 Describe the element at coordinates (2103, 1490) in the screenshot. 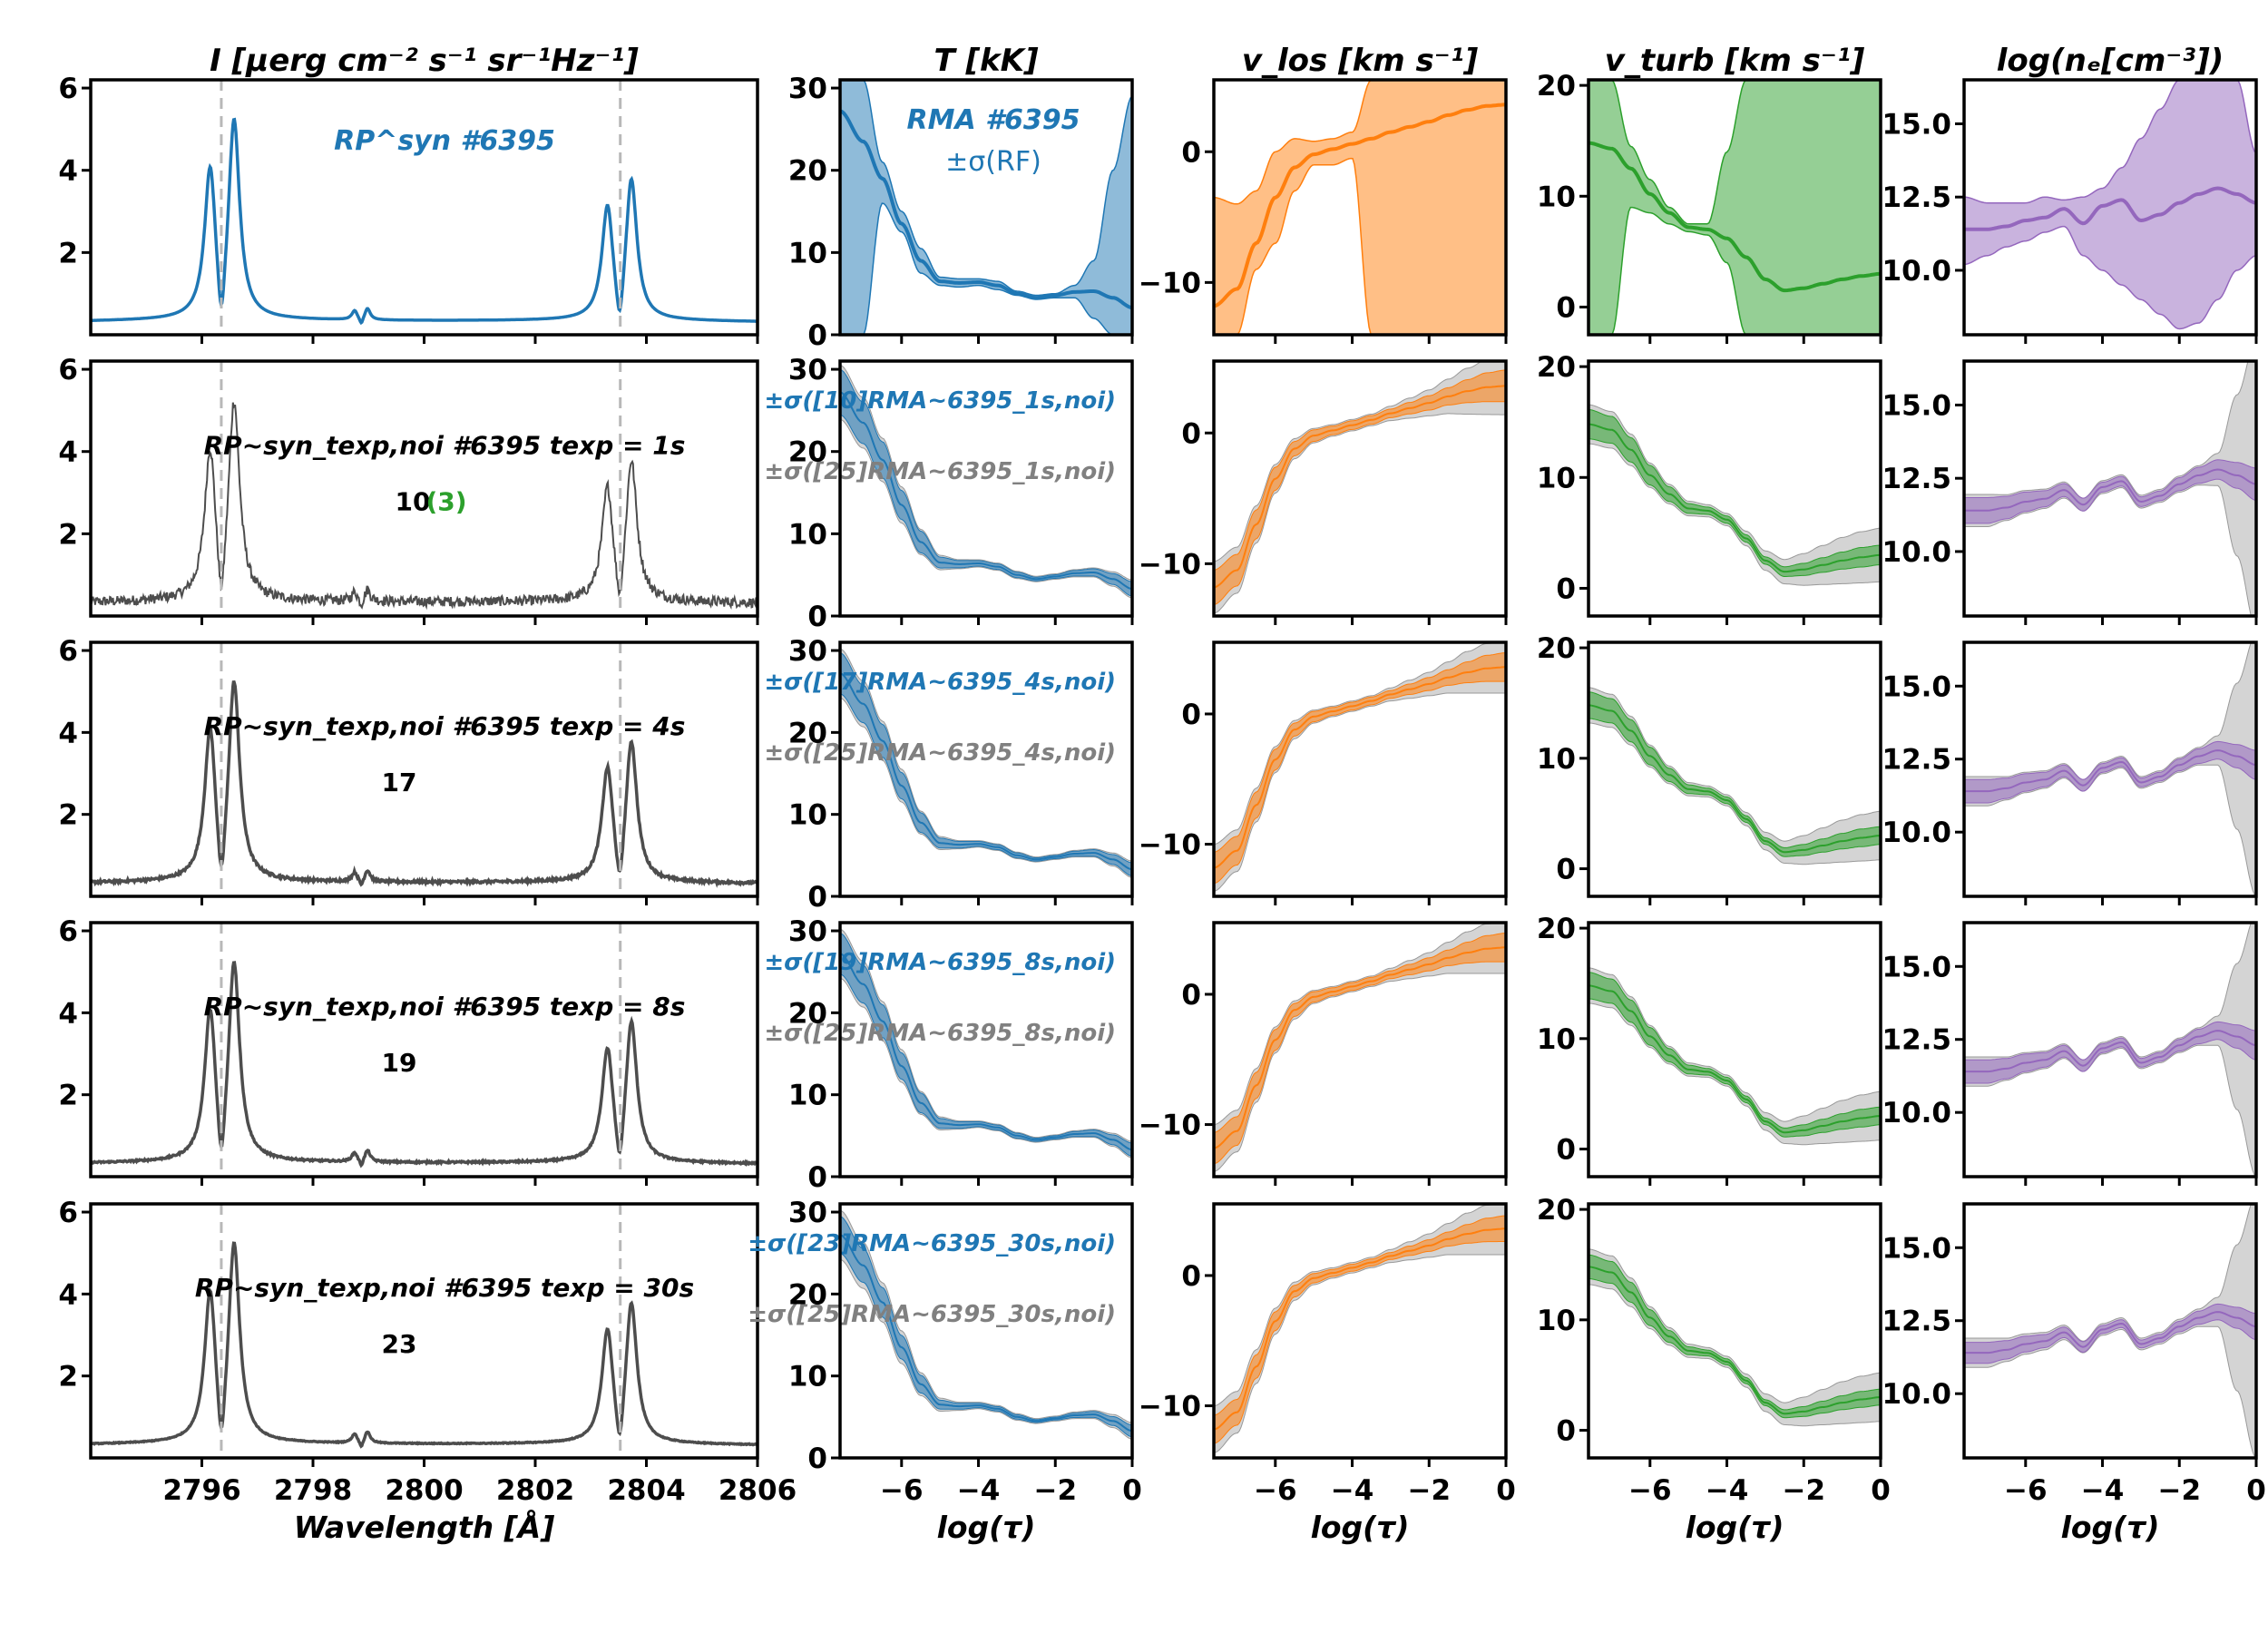

I see `x-tick-label: −4` at that location.